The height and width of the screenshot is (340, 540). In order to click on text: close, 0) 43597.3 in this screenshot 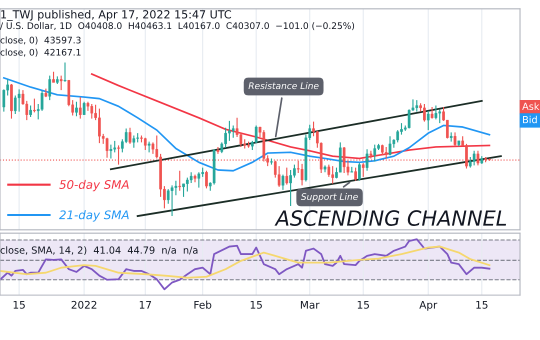, I will do `click(40, 40)`.